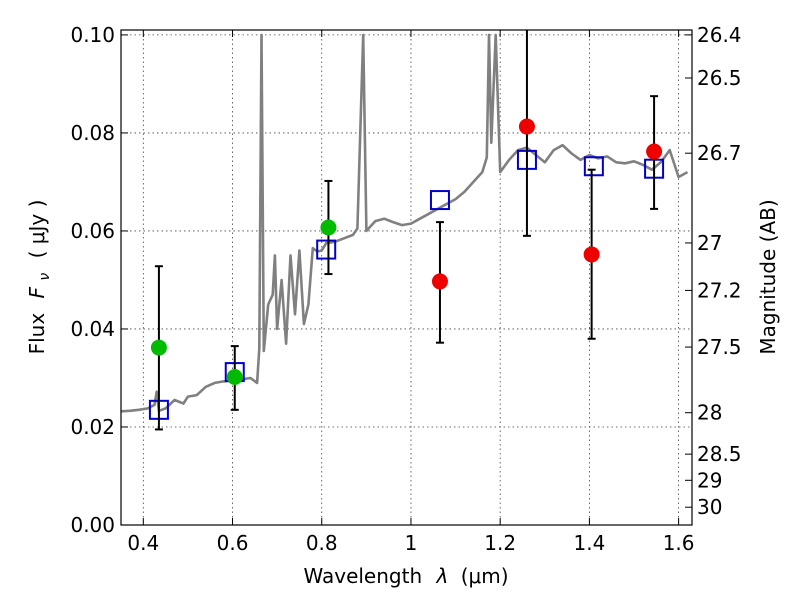 The height and width of the screenshot is (604, 800). What do you see at coordinates (411, 543) in the screenshot?
I see `x-tick-label: 1` at bounding box center [411, 543].